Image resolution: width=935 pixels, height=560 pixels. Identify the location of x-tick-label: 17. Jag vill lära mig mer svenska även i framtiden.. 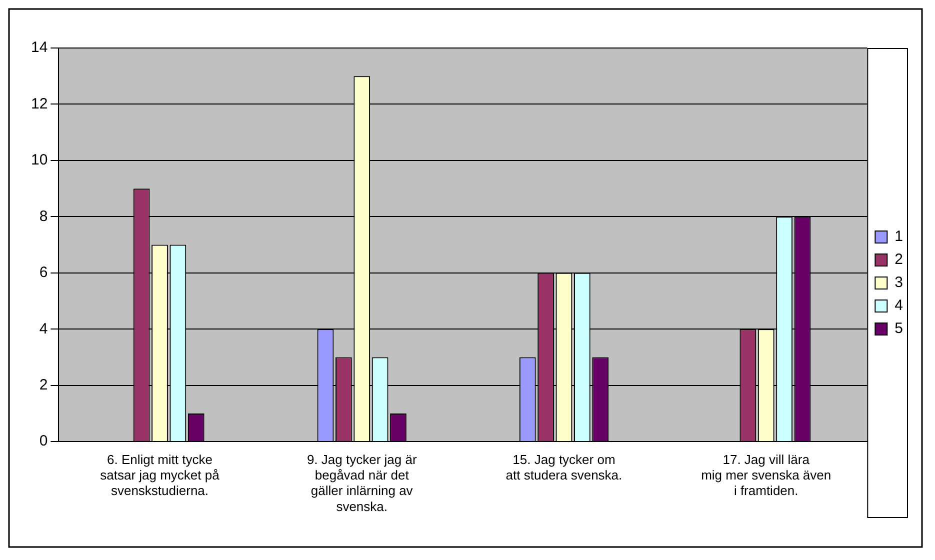
(766, 475).